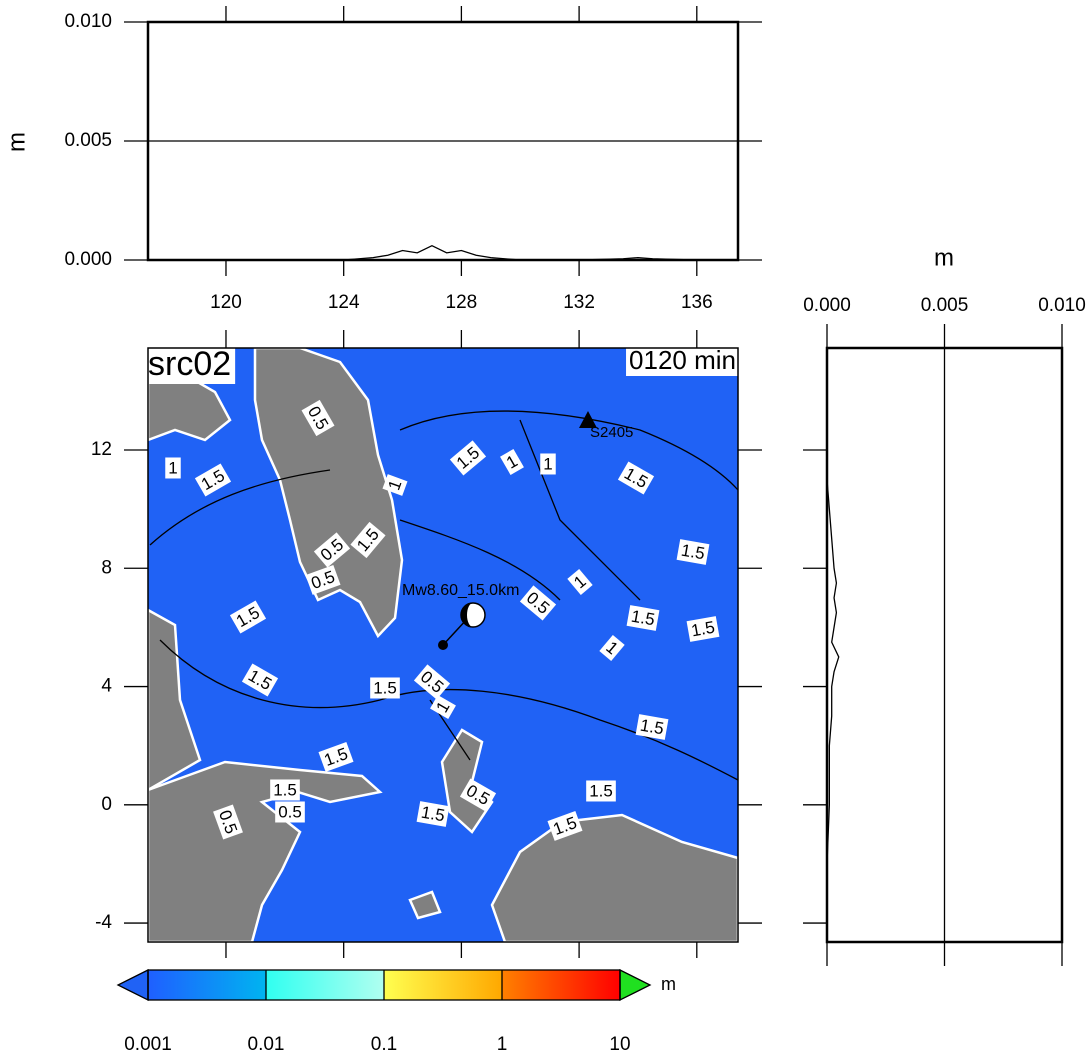 The image size is (1088, 1060). What do you see at coordinates (462, 302) in the screenshot?
I see `x-tick-label: 128` at bounding box center [462, 302].